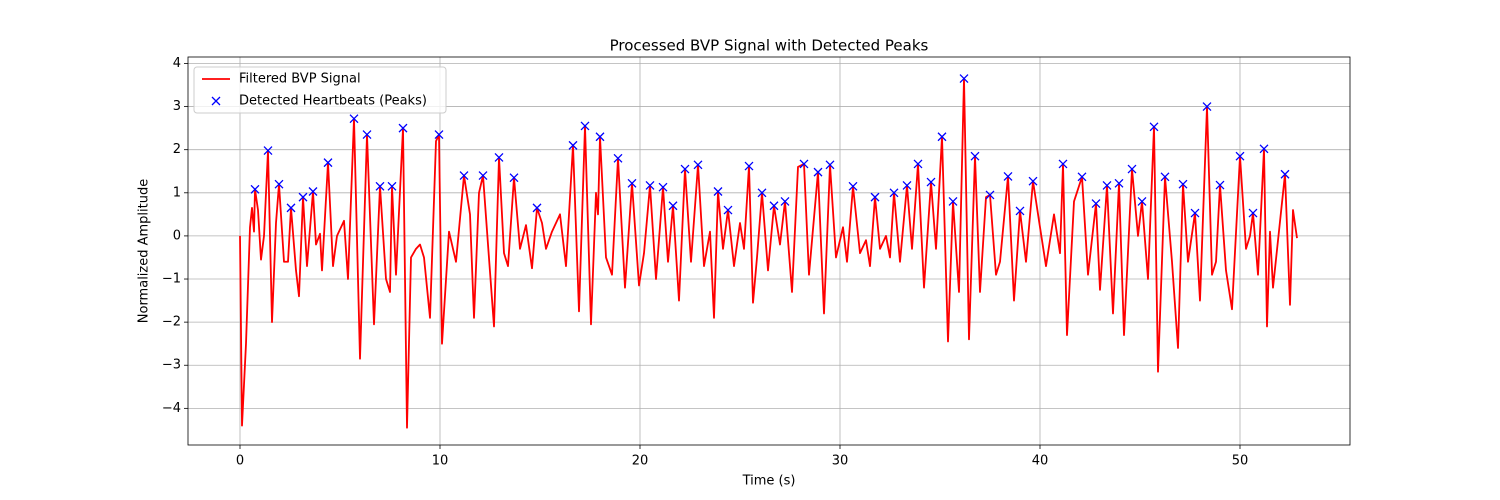  I want to click on x-tick-label: 40, so click(1040, 461).